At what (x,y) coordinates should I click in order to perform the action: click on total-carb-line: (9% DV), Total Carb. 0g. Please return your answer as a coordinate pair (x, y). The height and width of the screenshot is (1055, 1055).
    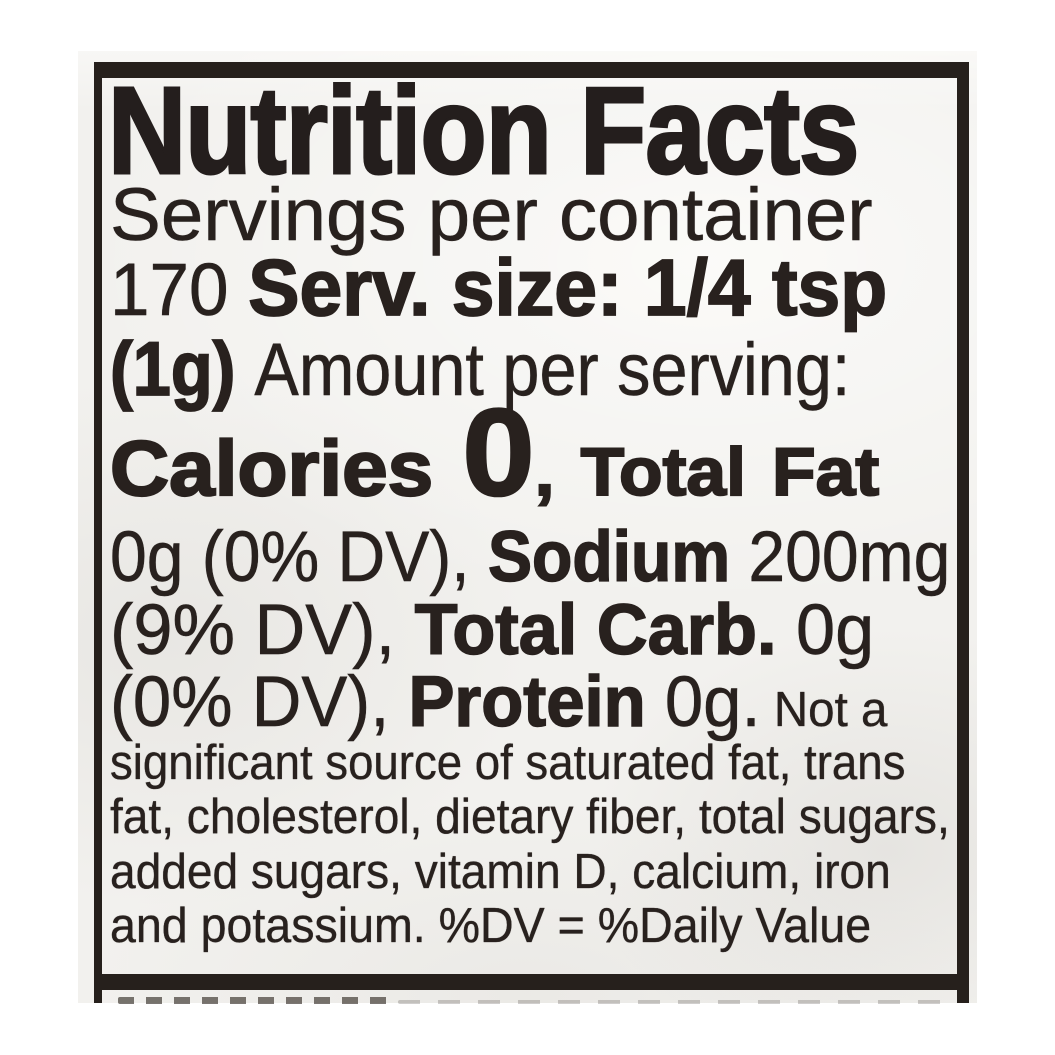
    Looking at the image, I should click on (492, 630).